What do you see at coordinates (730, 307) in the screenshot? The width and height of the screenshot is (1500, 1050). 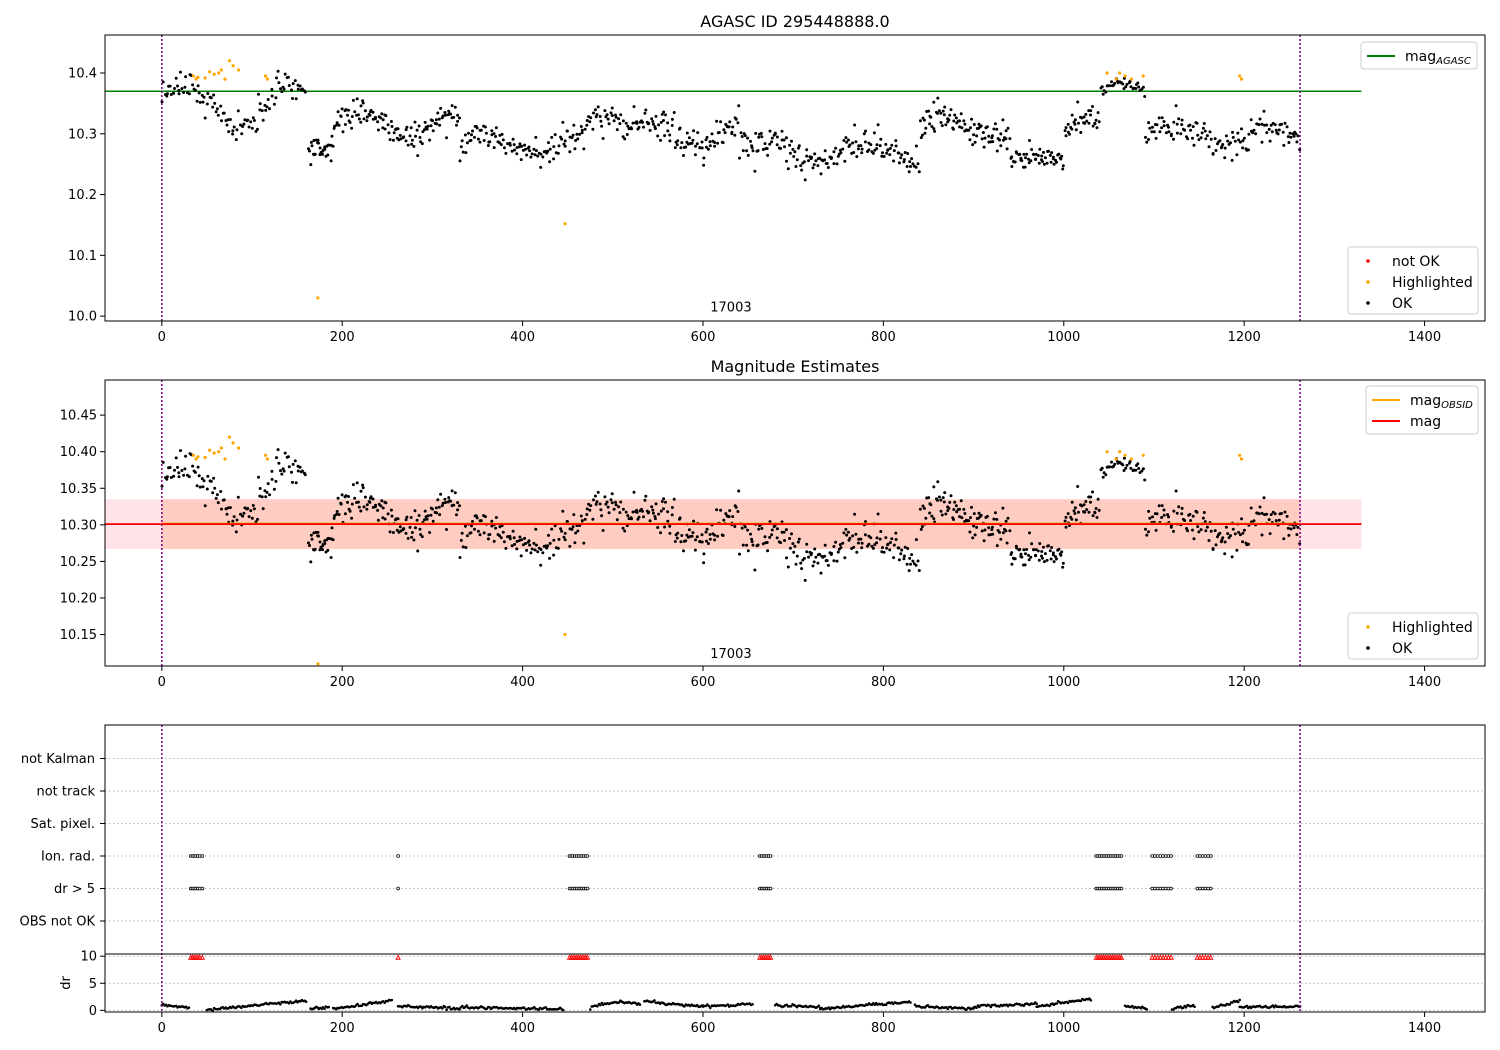 I see `panel1-obsid-annotation: 17003` at bounding box center [730, 307].